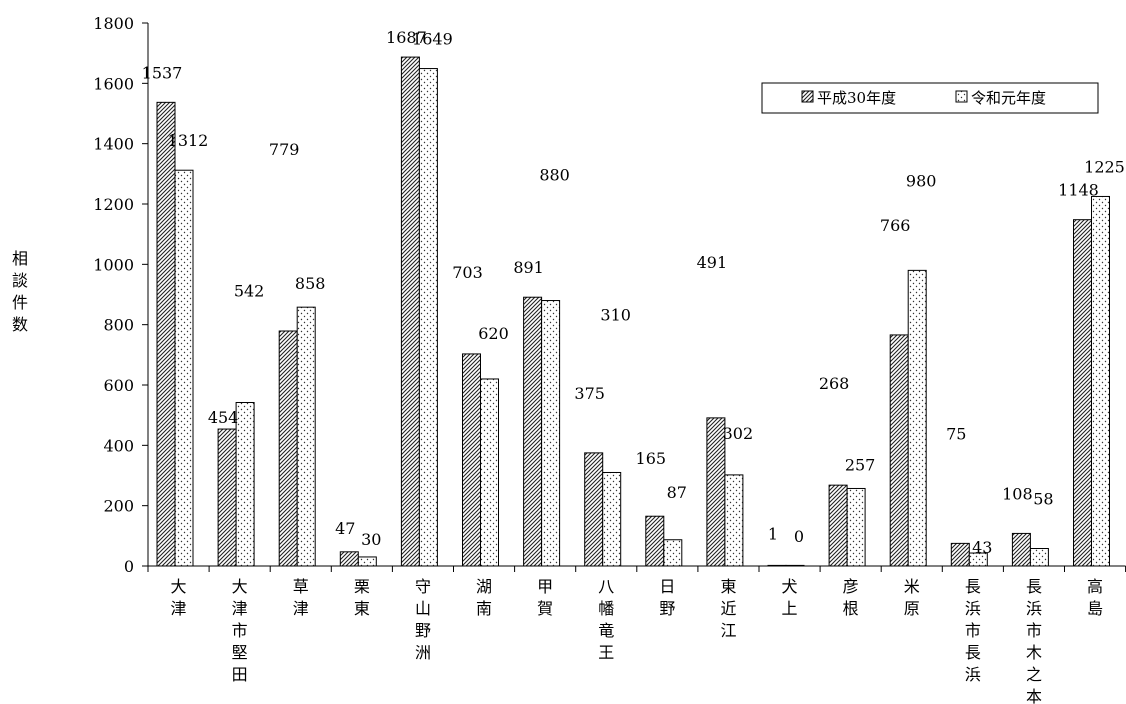 This screenshot has width=1126, height=704. Describe the element at coordinates (113, 83) in the screenshot. I see `y-tick-label: 1600` at that location.